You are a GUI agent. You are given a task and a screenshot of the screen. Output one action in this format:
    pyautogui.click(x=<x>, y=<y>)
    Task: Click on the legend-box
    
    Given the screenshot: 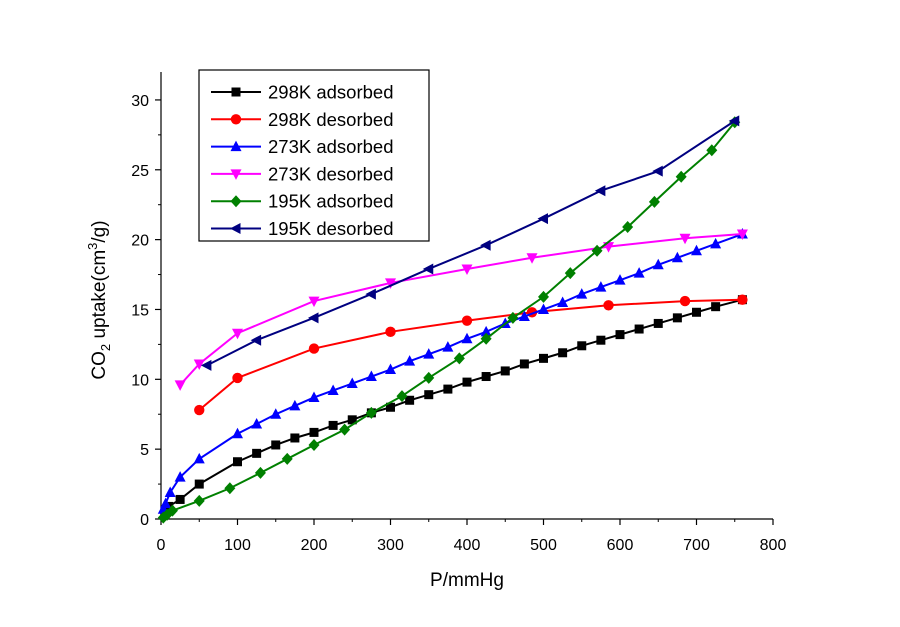 What is the action you would take?
    pyautogui.click(x=314, y=155)
    